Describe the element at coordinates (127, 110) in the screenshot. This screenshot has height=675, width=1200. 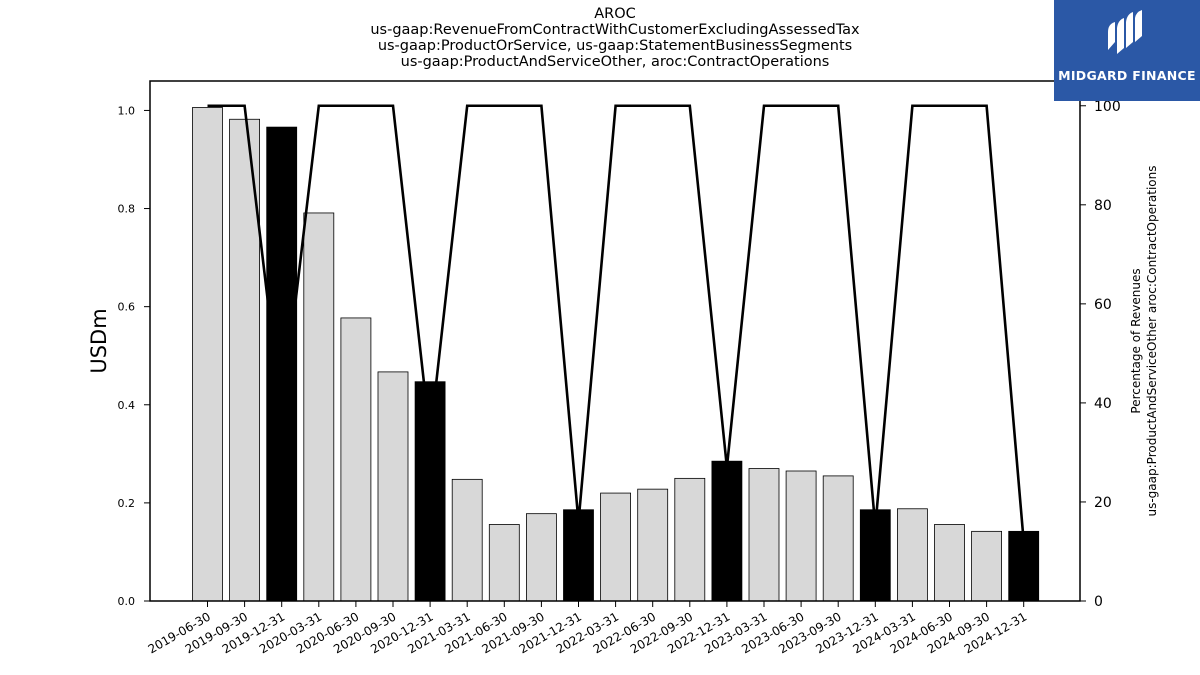
I see `y-tick-label: 1.0` at that location.